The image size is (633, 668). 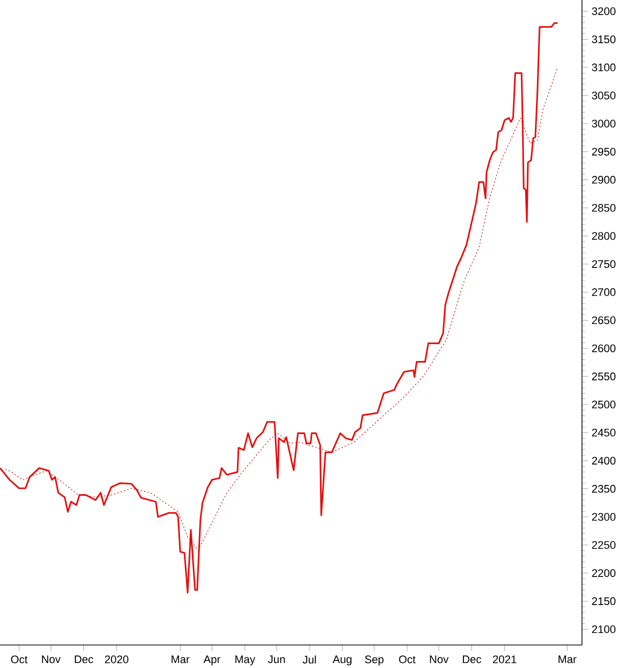 I want to click on x-tick-label: May, so click(x=245, y=661).